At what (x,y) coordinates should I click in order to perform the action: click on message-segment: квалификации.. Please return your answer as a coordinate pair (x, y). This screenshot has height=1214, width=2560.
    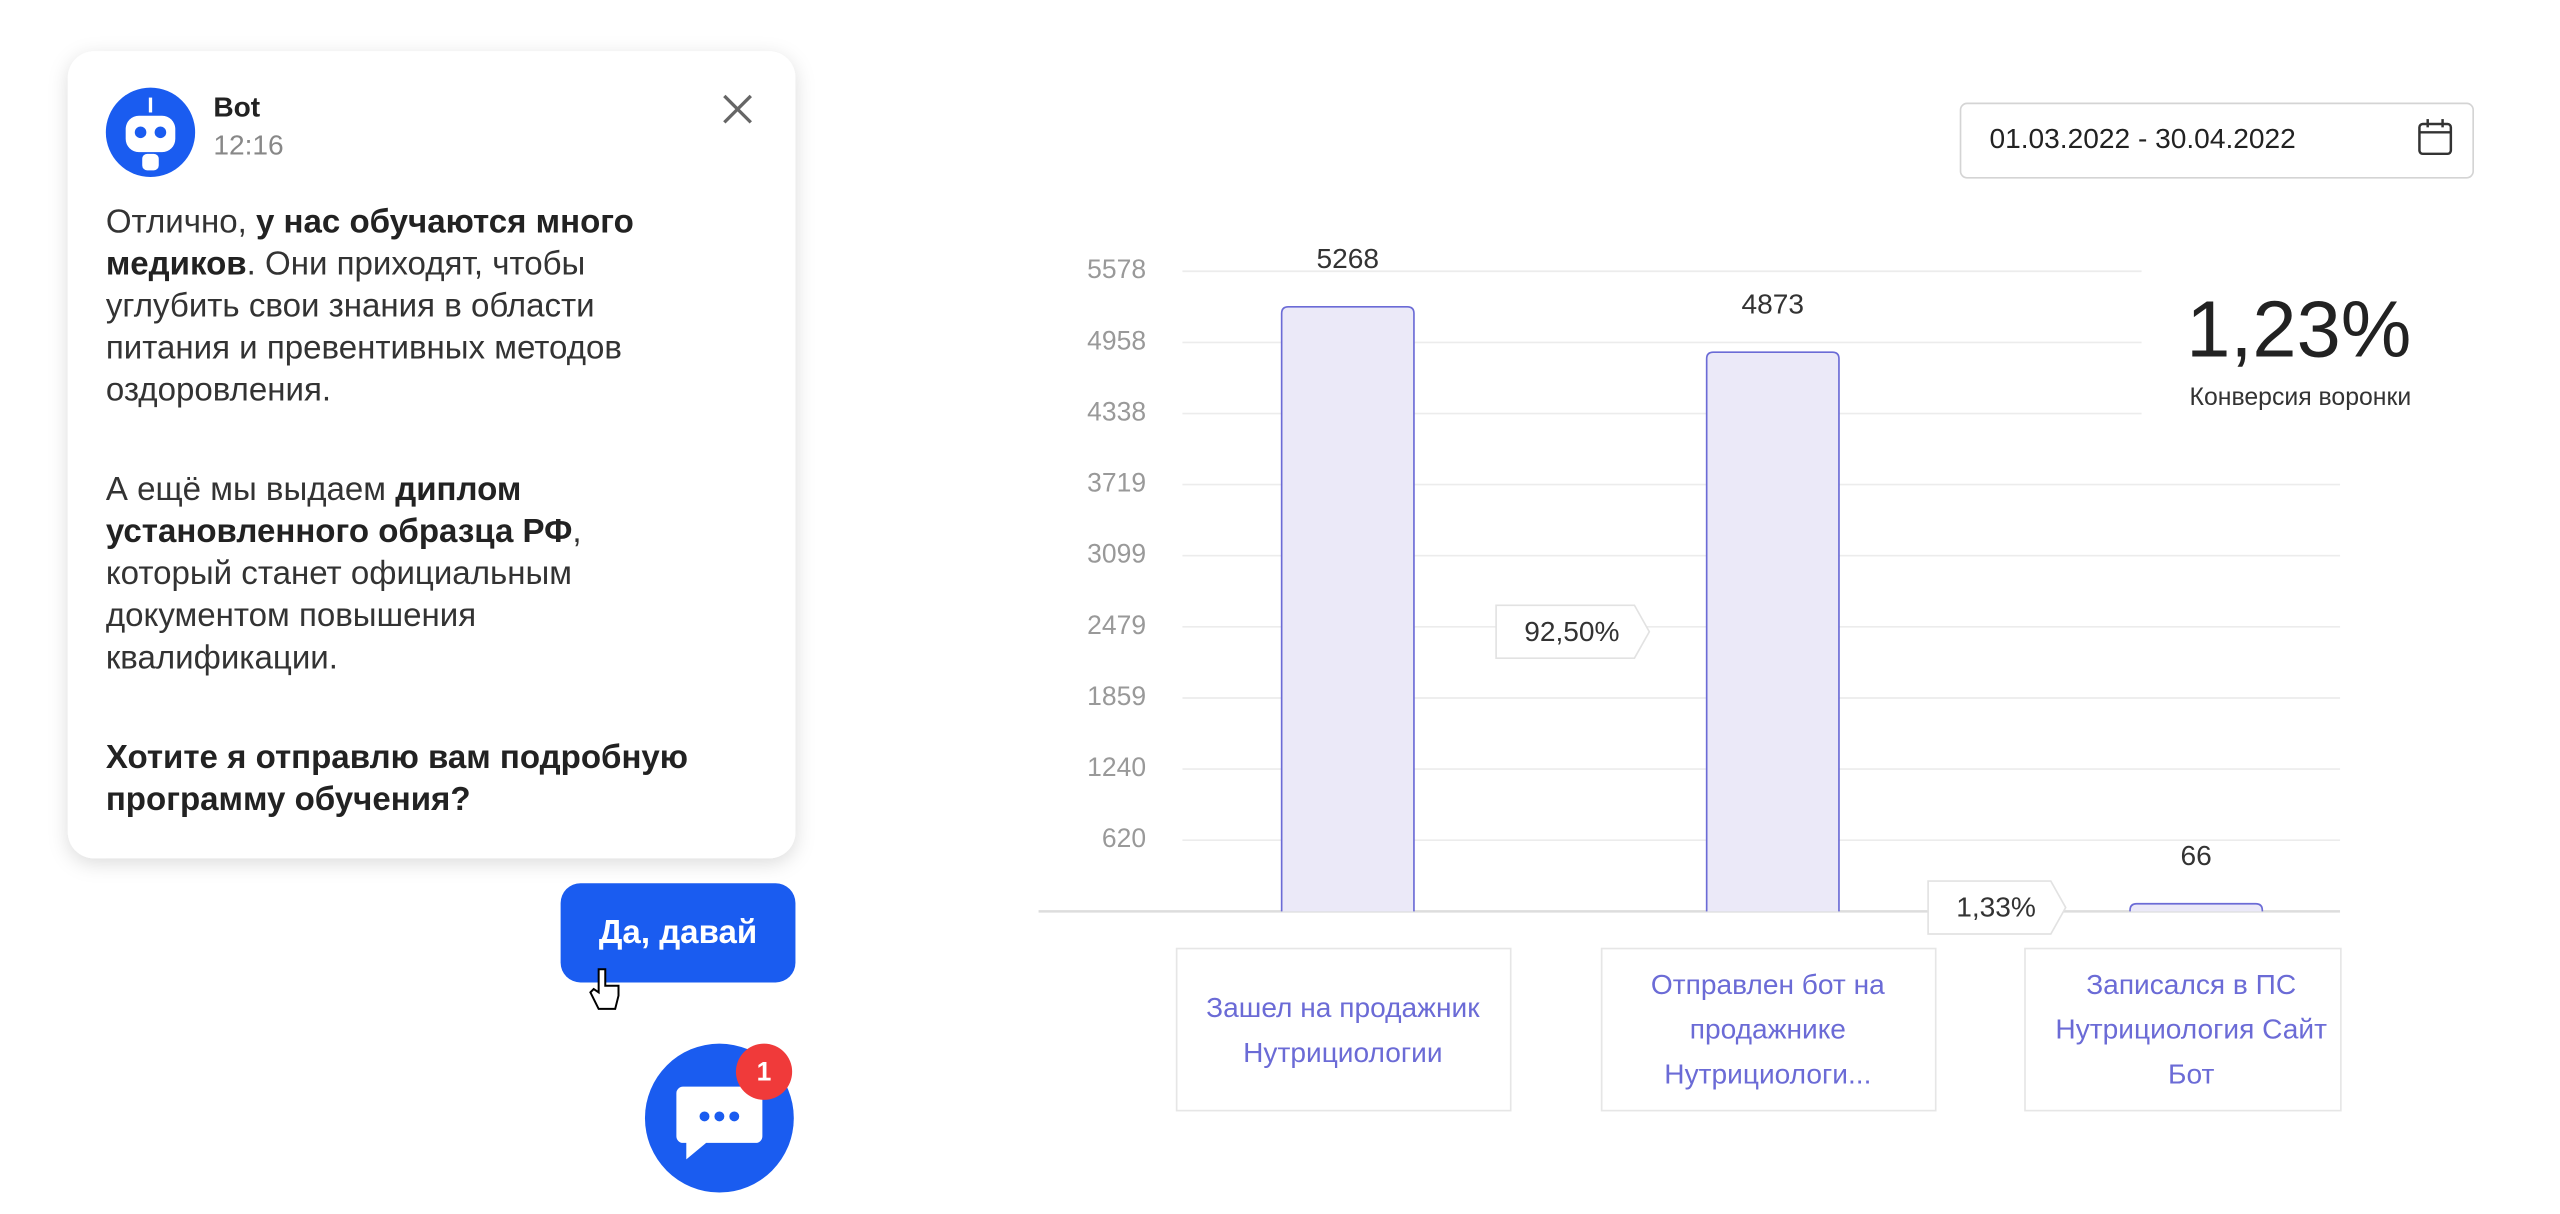
    Looking at the image, I should click on (222, 657).